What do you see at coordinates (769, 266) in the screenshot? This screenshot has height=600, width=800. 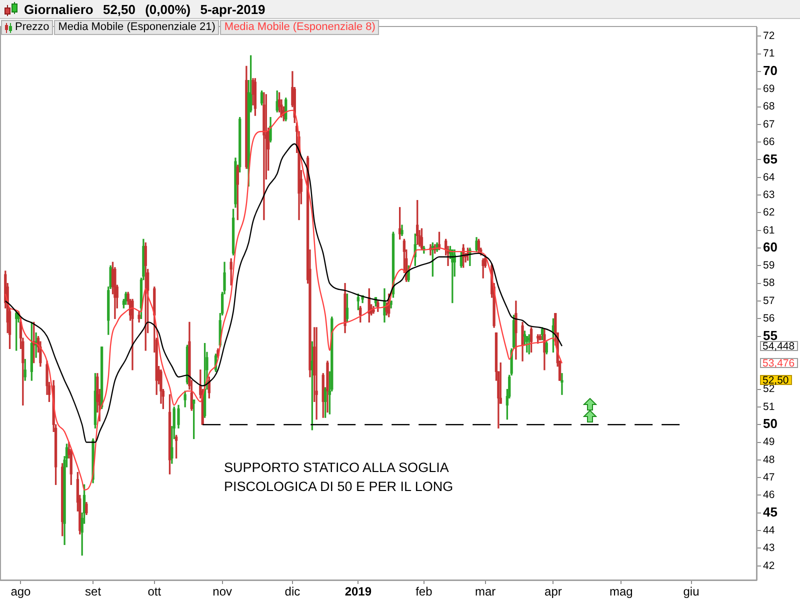 I see `y-tick-label: 59` at bounding box center [769, 266].